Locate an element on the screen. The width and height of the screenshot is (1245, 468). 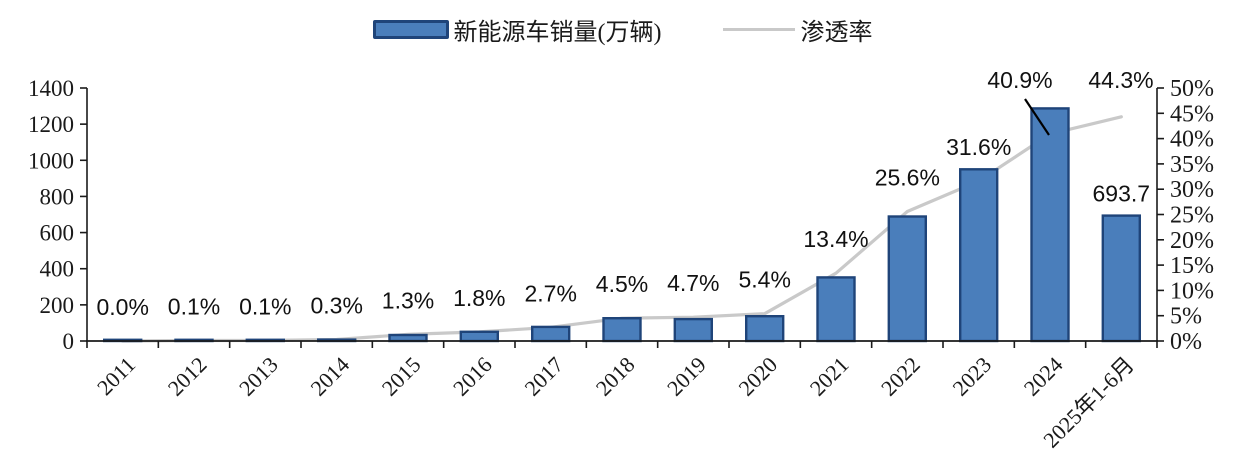
bar-2024 is located at coordinates (1050, 225).